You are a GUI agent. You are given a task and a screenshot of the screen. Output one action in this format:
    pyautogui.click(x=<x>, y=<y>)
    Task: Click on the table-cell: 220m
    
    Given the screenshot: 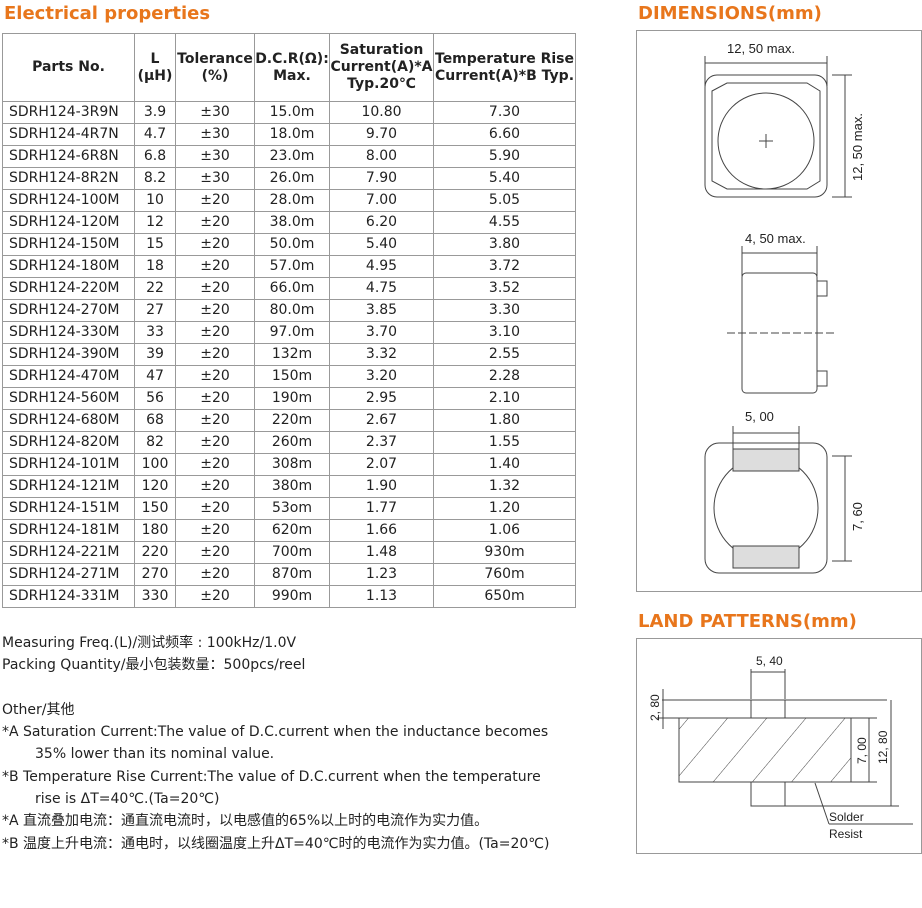 What is the action you would take?
    pyautogui.click(x=292, y=420)
    